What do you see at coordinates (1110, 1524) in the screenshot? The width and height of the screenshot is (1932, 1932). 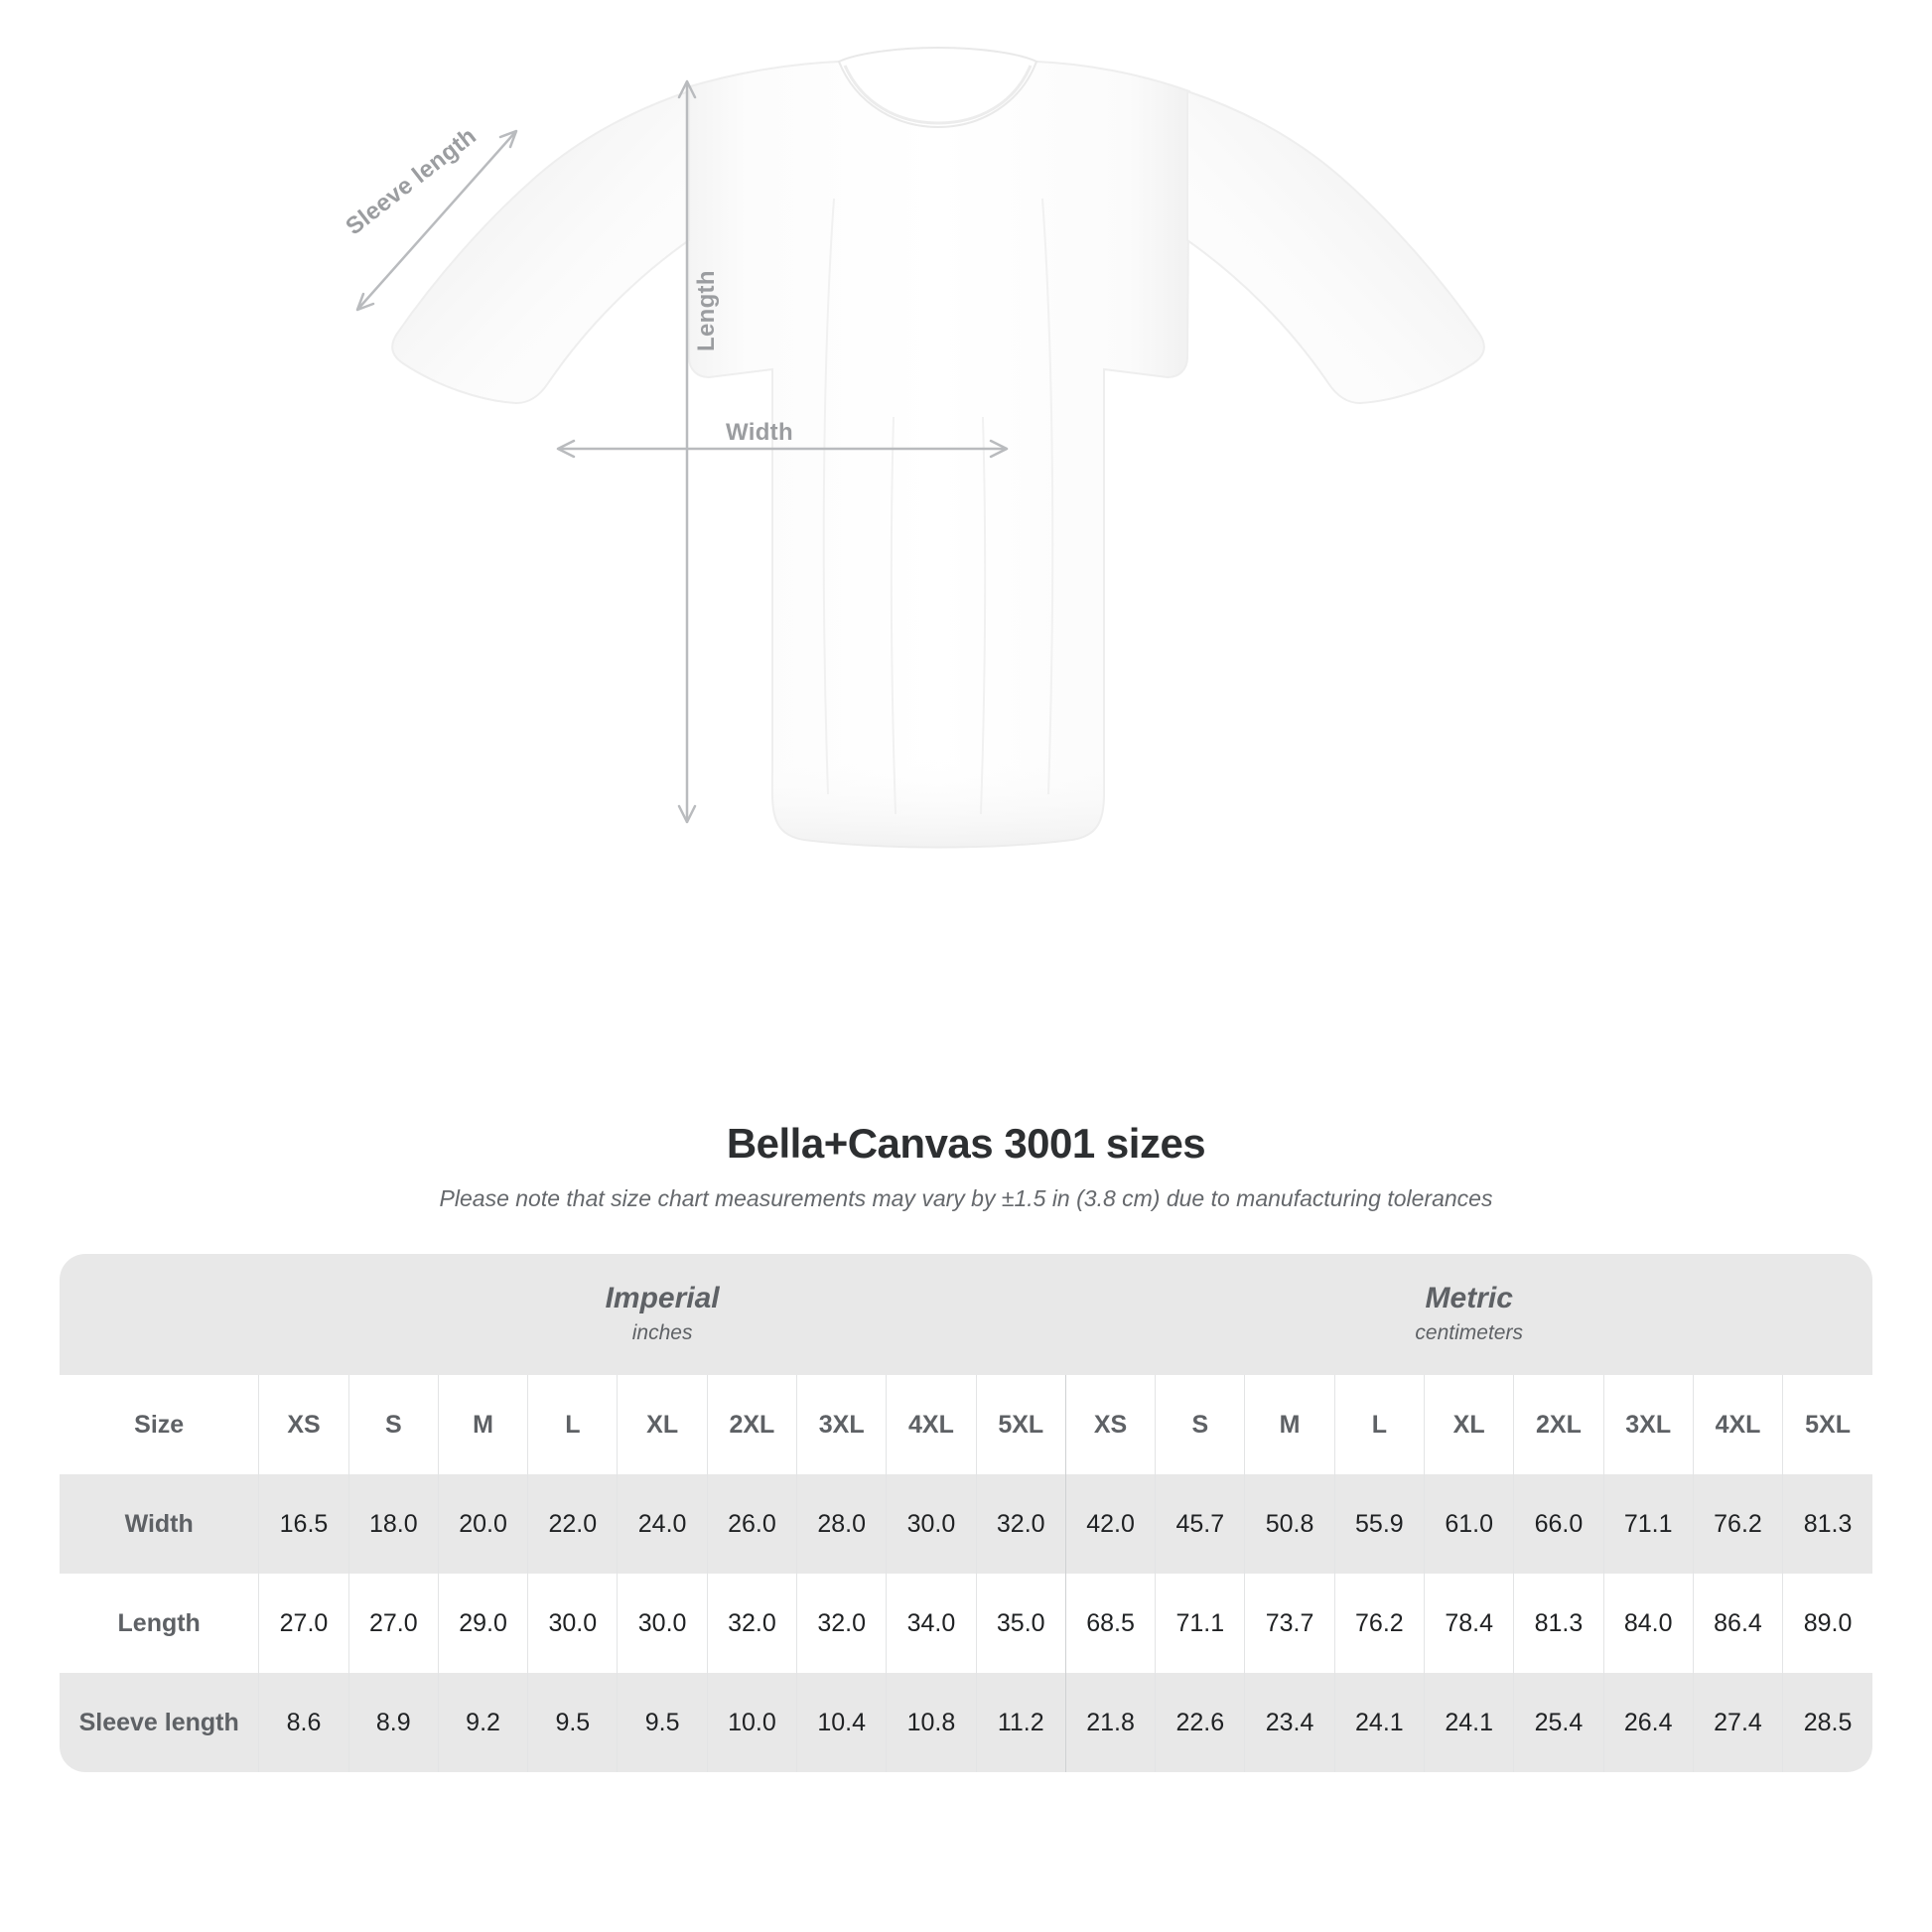 I see `cell-metric-XS: 42.0` at bounding box center [1110, 1524].